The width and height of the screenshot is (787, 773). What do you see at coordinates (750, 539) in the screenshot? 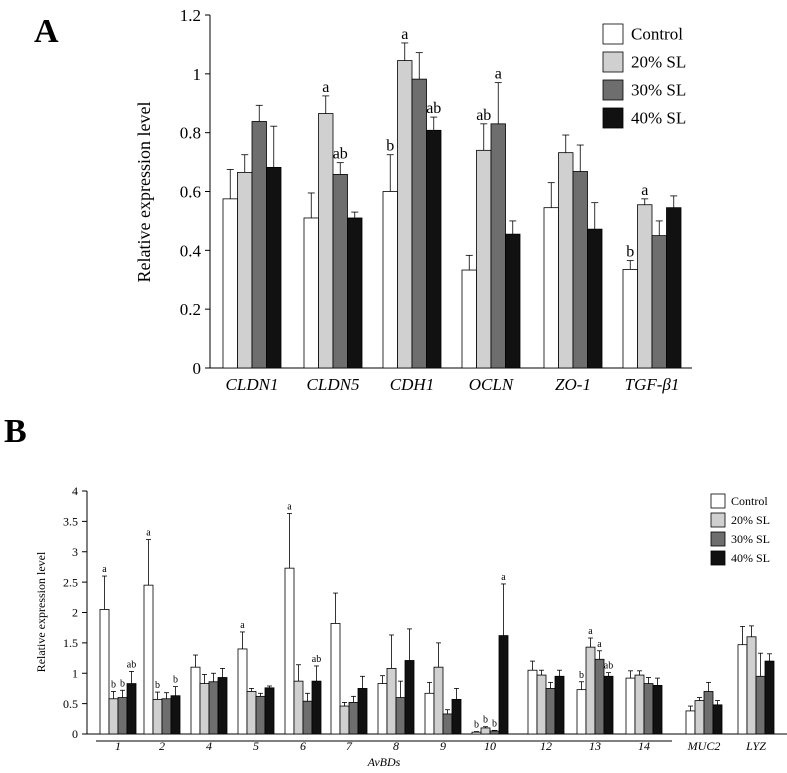
I see `legend-label: 30% SL` at bounding box center [750, 539].